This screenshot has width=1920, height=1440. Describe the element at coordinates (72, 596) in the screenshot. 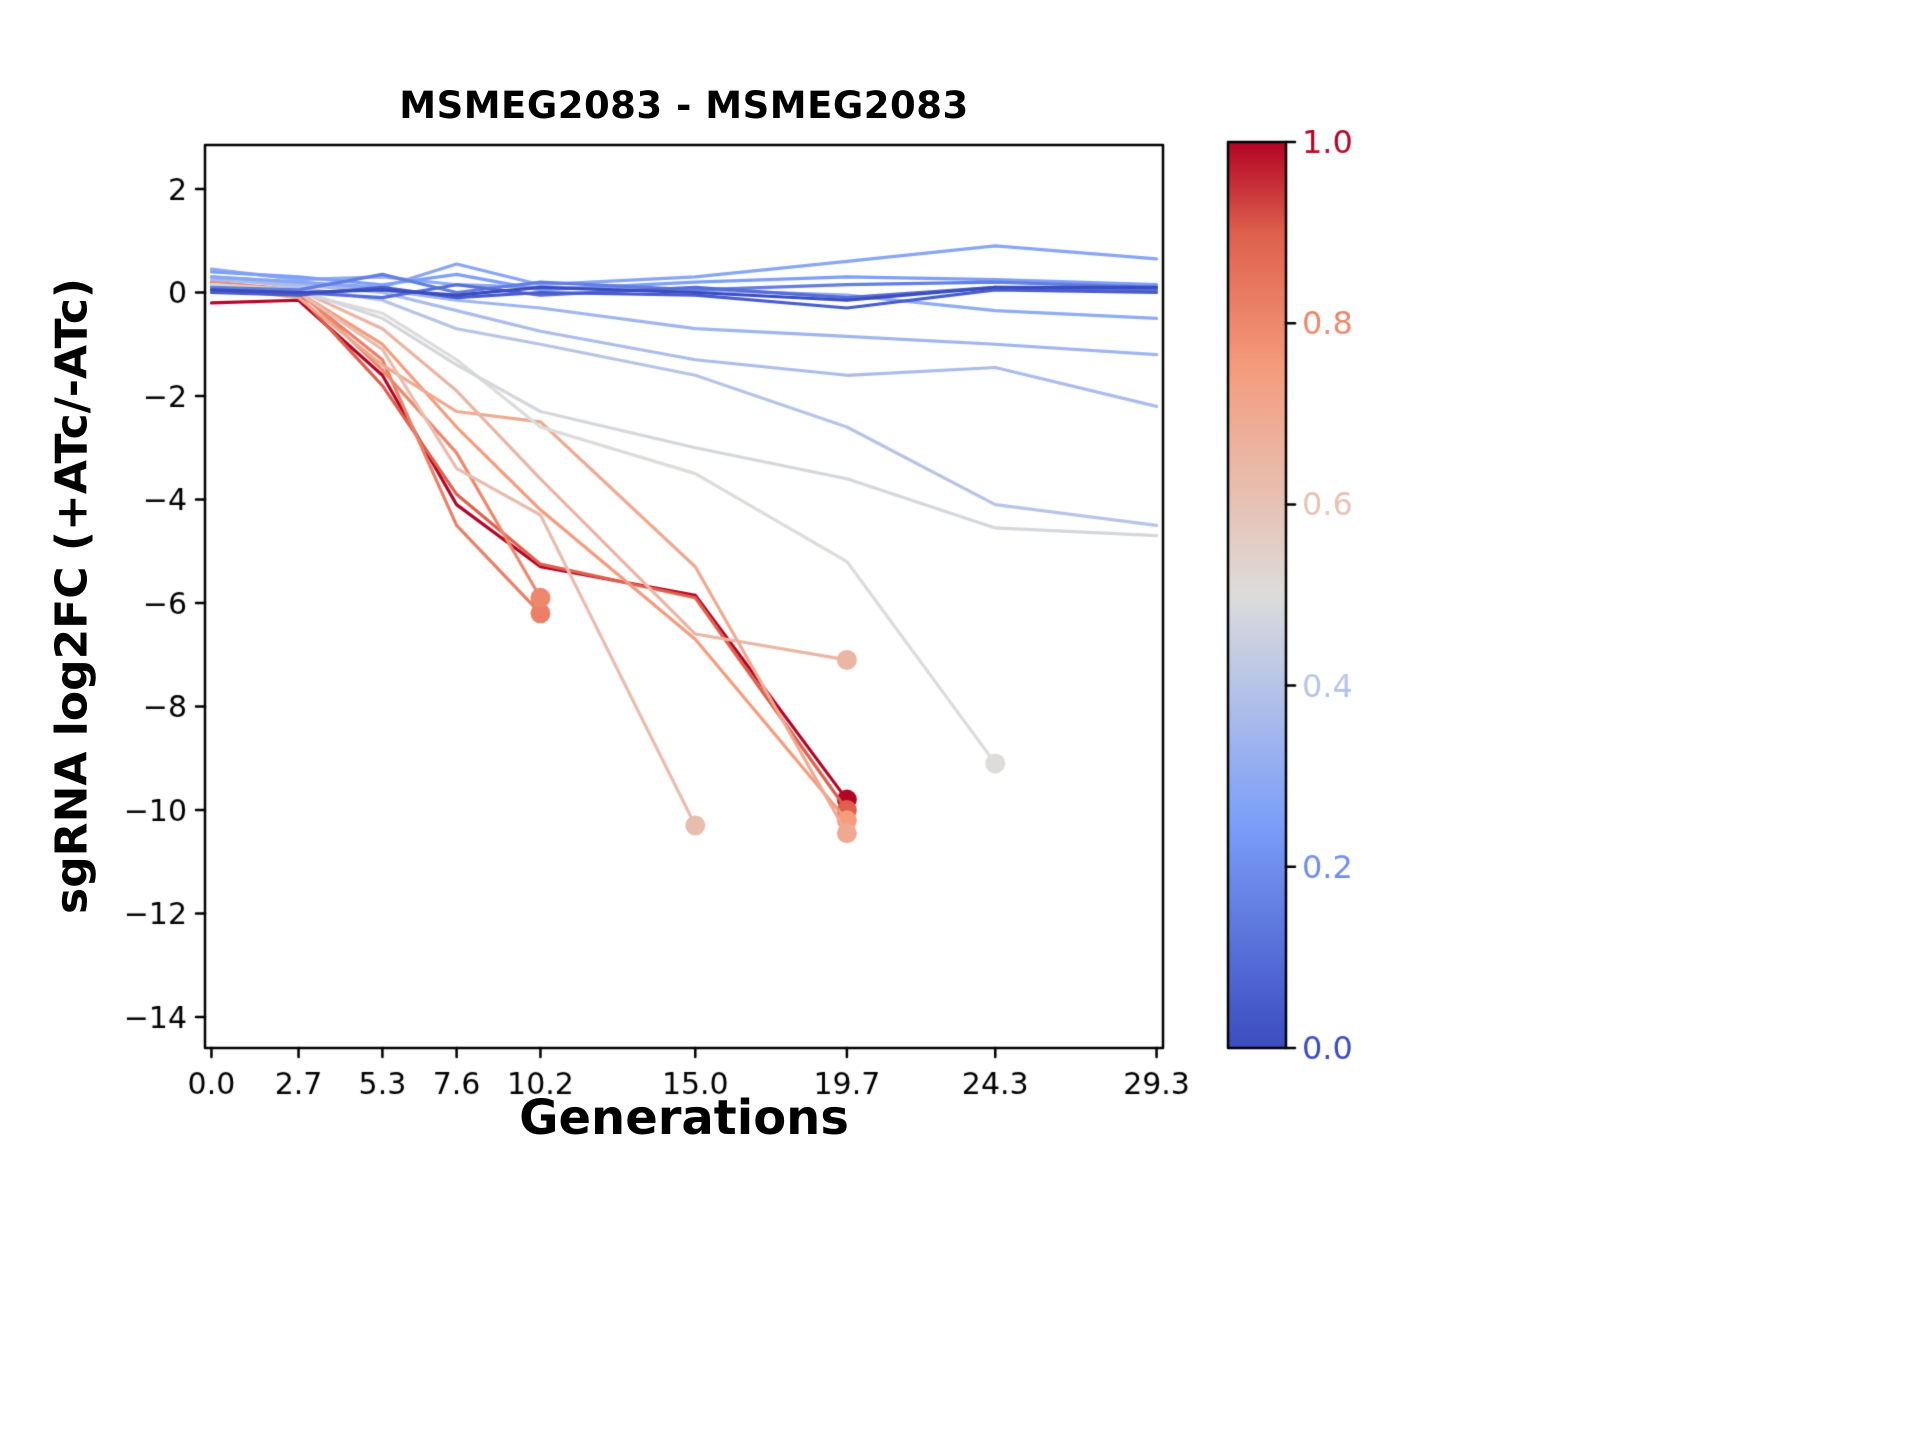

I see `y-axis-label: sgRNA log2FC (+ATc/-ATc)` at that location.